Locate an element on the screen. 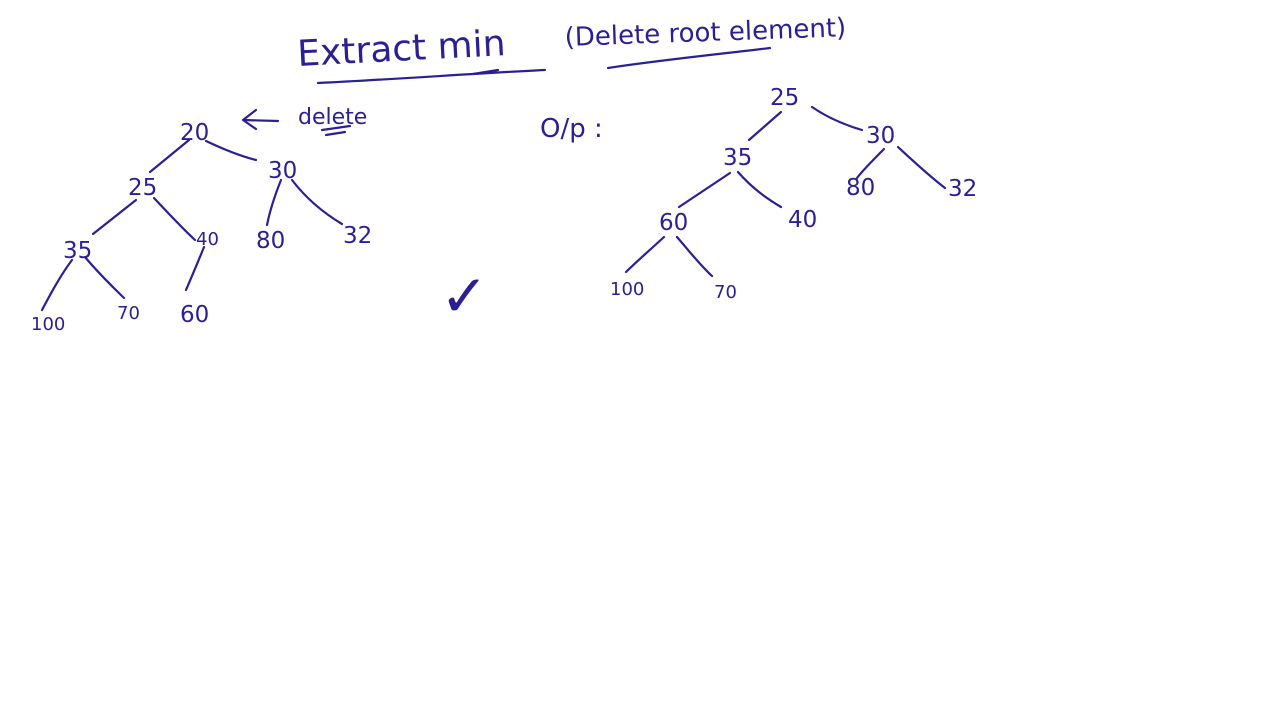 The height and width of the screenshot is (709, 1280). output-label: O/p : is located at coordinates (571, 129).